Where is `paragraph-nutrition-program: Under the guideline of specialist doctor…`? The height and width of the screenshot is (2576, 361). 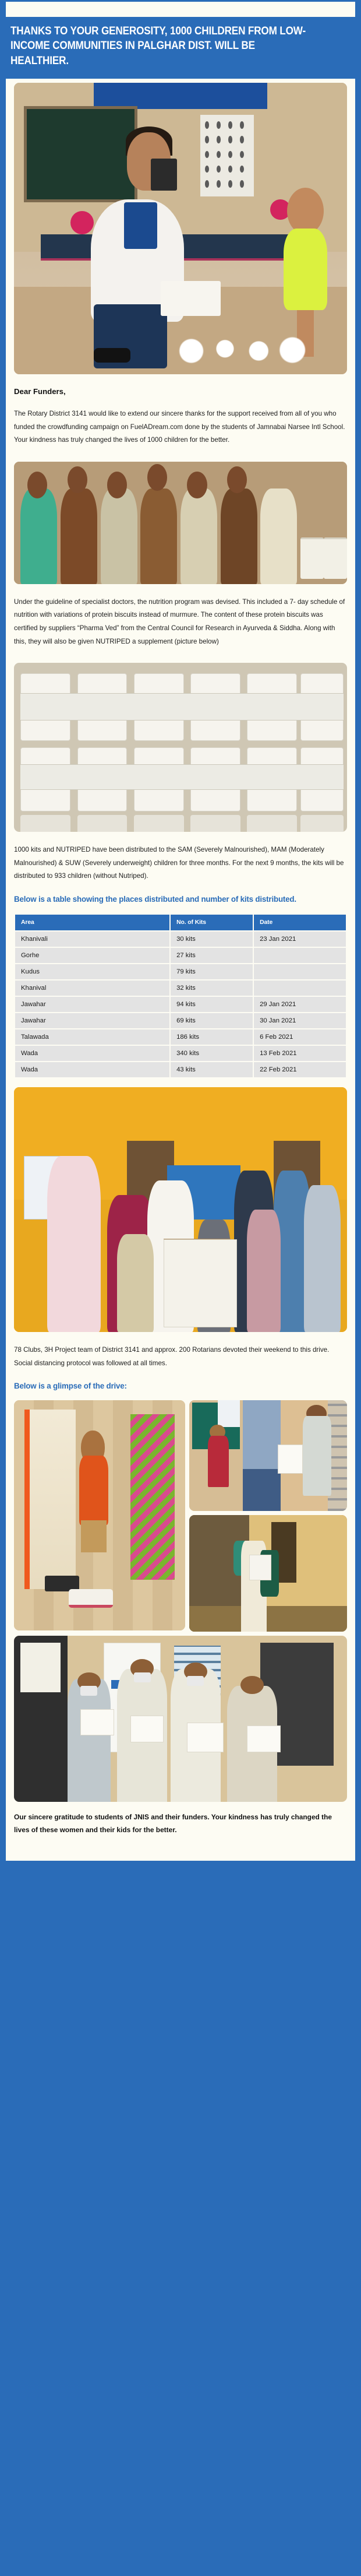
paragraph-nutrition-program: Under the guideline of specialist doctor… is located at coordinates (179, 621).